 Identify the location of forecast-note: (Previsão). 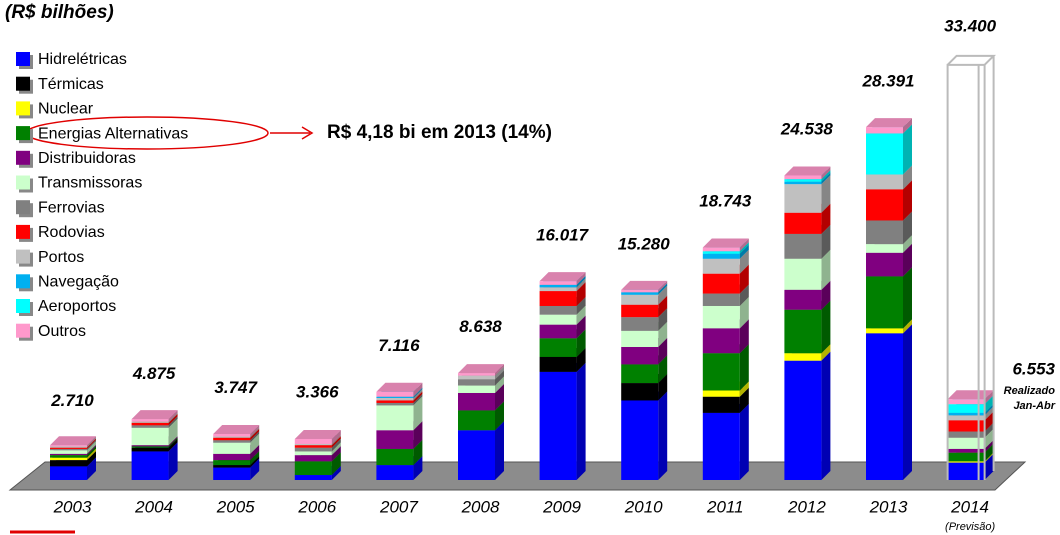
(970, 527).